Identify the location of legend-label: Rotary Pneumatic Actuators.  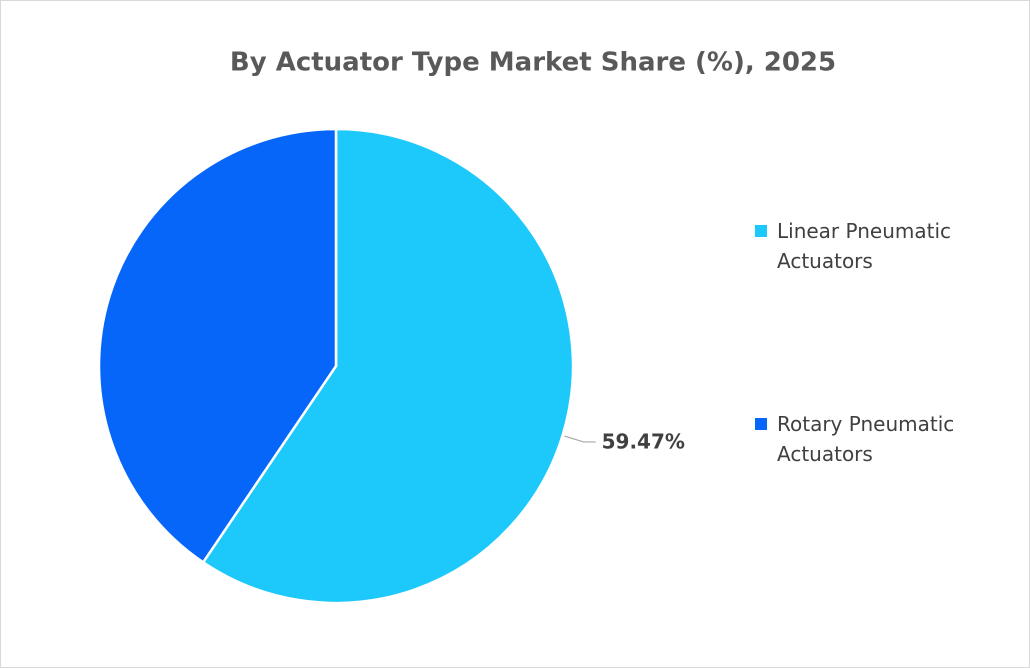
(866, 439).